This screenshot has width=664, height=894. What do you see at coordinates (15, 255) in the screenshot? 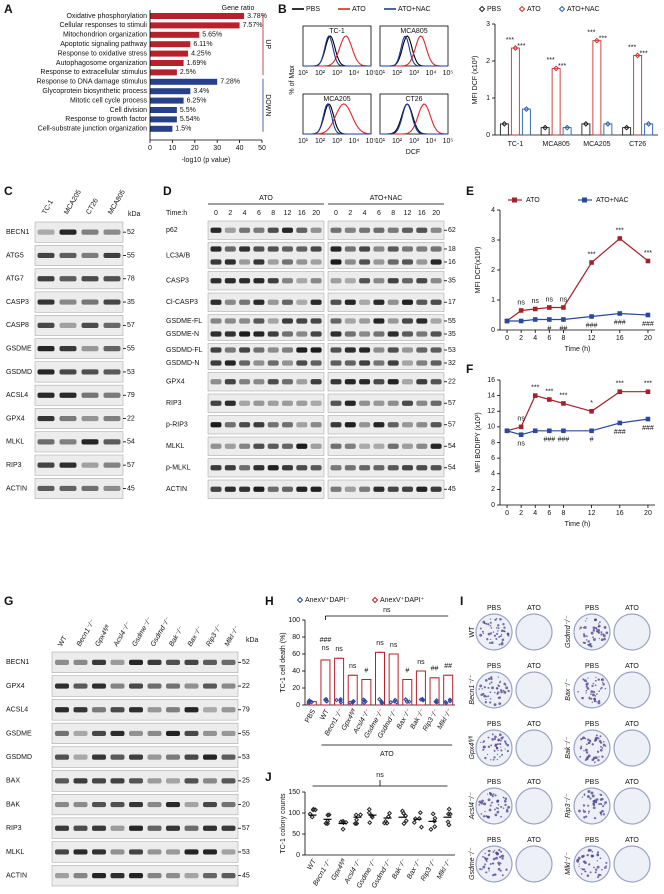
I see `row-label: ATG5` at bounding box center [15, 255].